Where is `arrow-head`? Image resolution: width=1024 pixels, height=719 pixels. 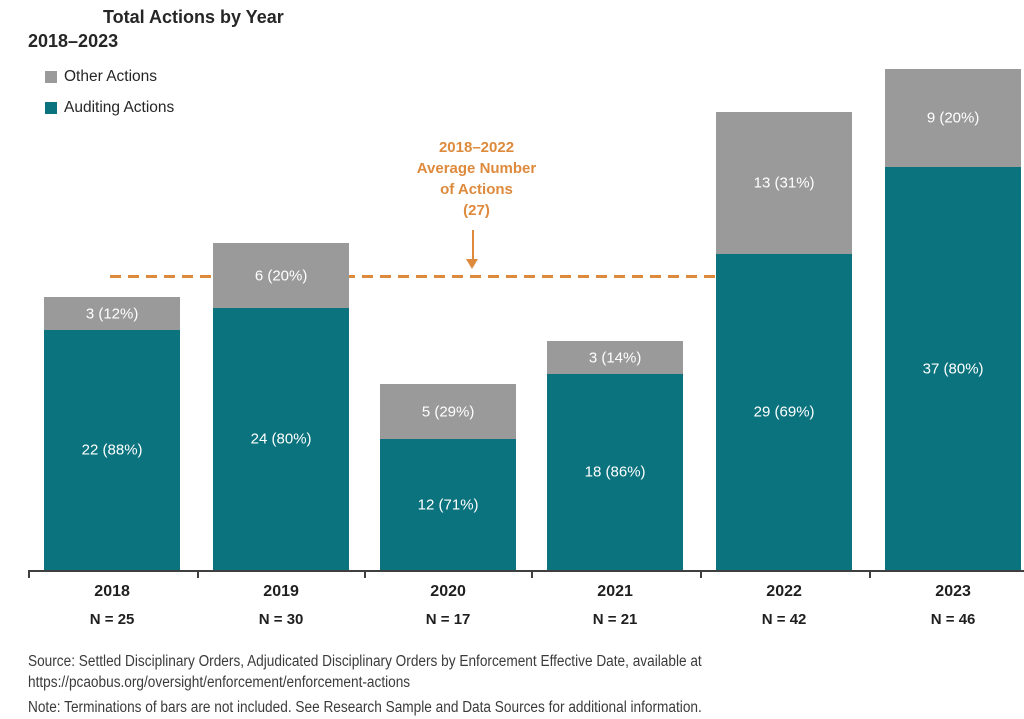 arrow-head is located at coordinates (472, 264).